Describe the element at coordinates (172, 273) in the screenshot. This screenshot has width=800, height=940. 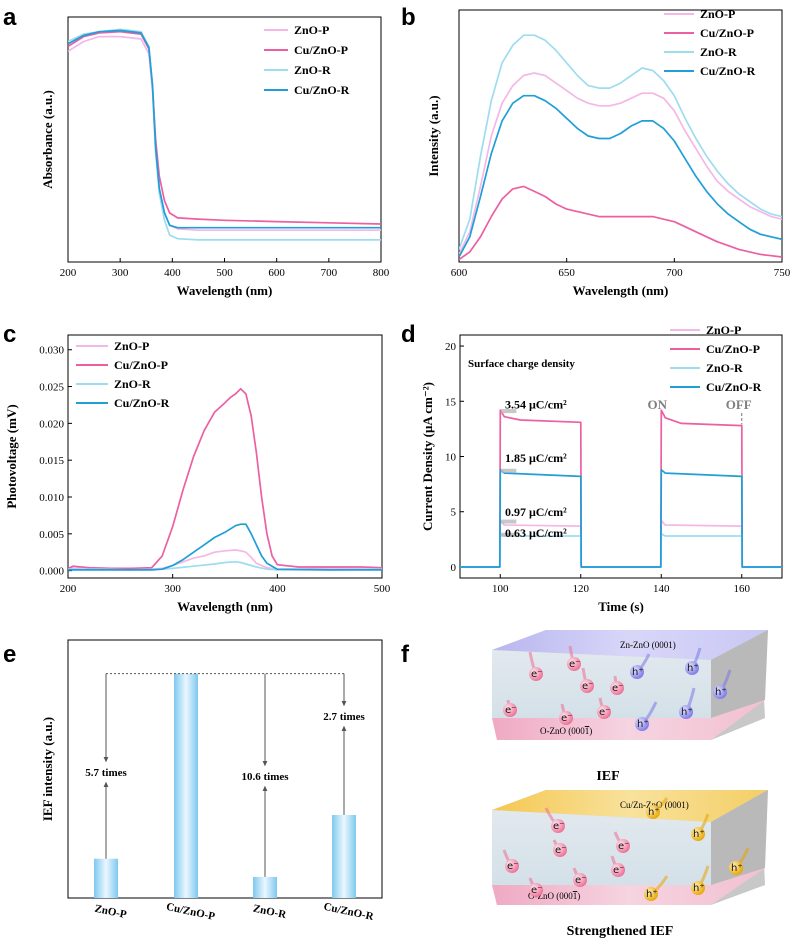
I see `x-tick-label: 400` at that location.